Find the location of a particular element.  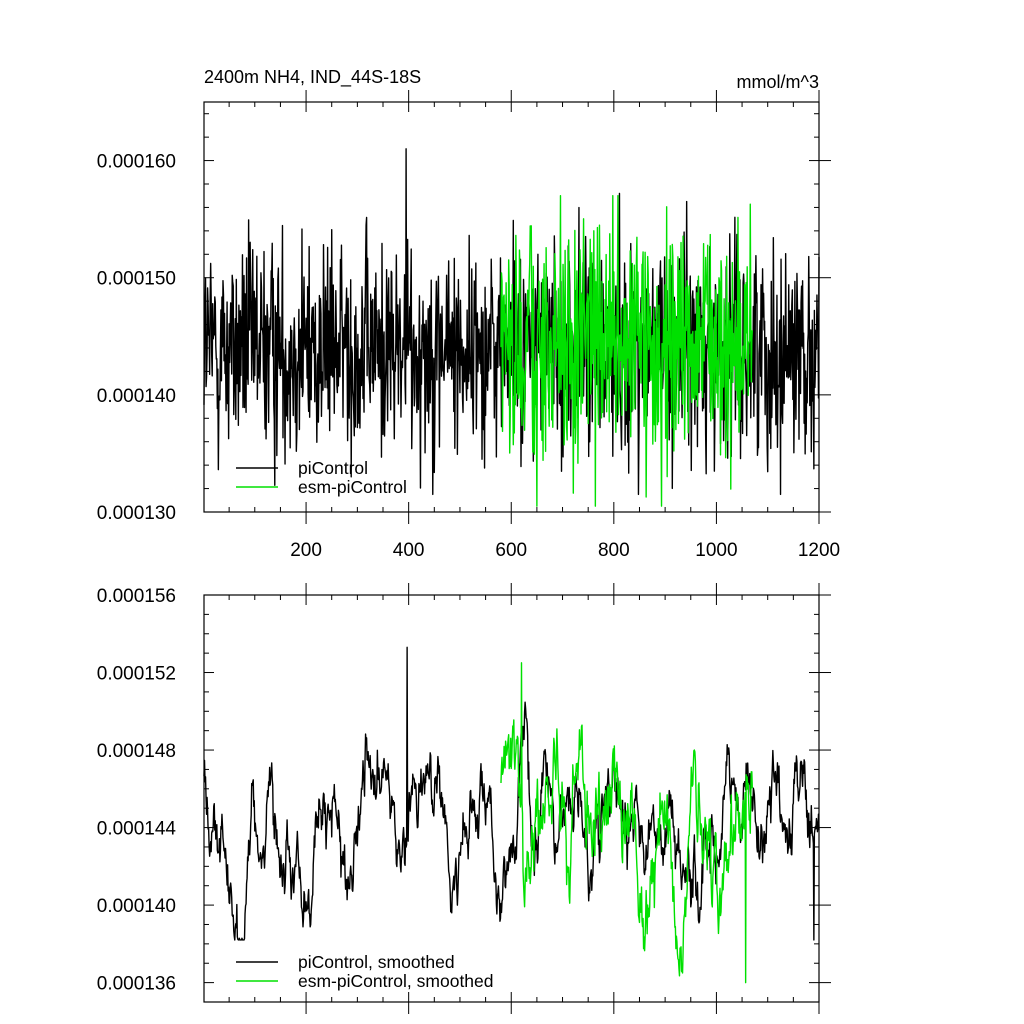

x-tick-label: 400 is located at coordinates (409, 550).